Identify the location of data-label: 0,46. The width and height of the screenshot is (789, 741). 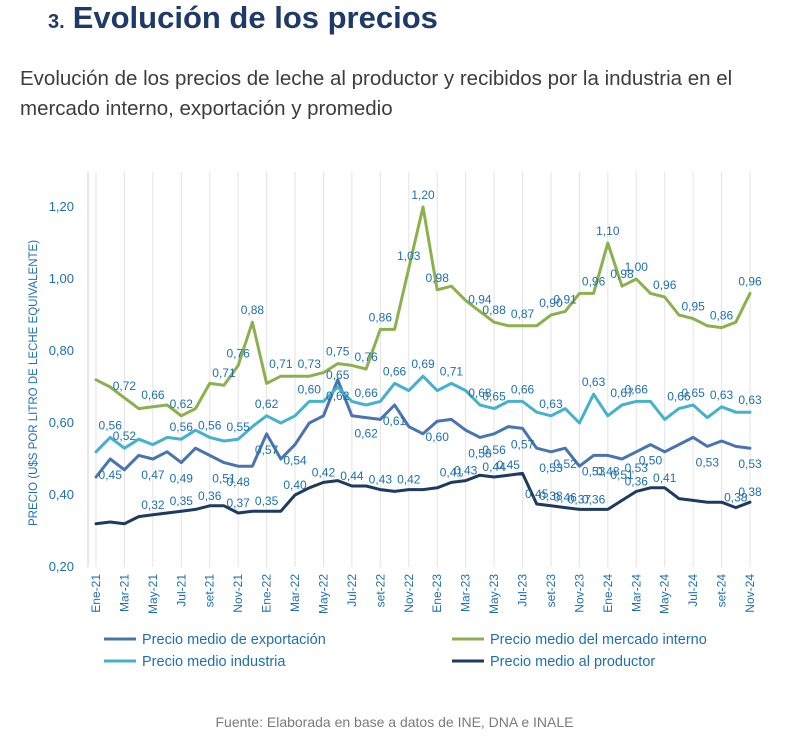
(565, 498).